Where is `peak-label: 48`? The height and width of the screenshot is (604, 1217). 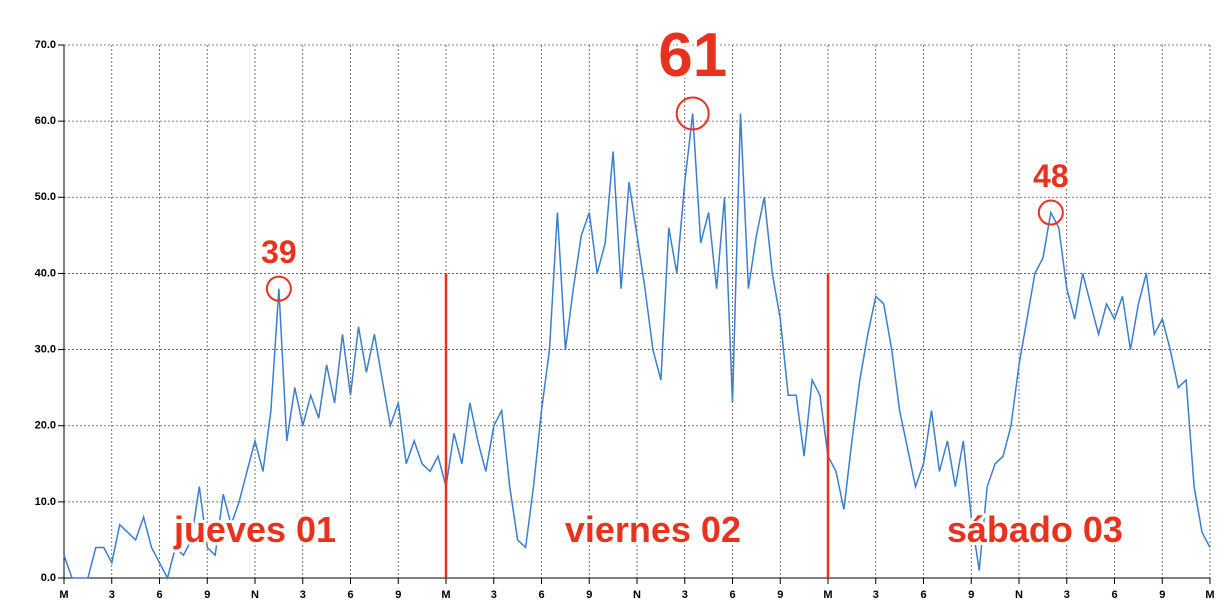
peak-label: 48 is located at coordinates (1051, 176).